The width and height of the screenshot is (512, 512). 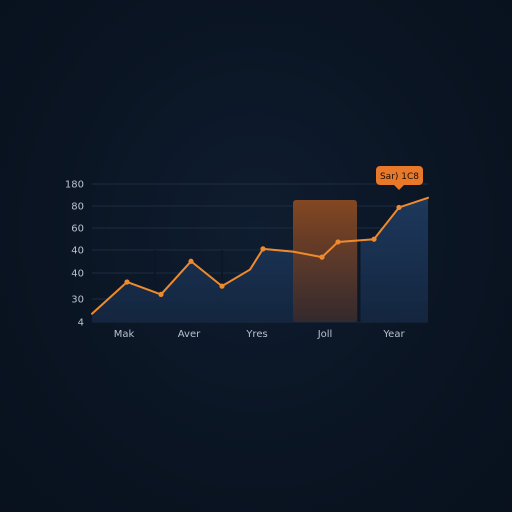 I want to click on x-category-label: Mak, so click(x=124, y=334).